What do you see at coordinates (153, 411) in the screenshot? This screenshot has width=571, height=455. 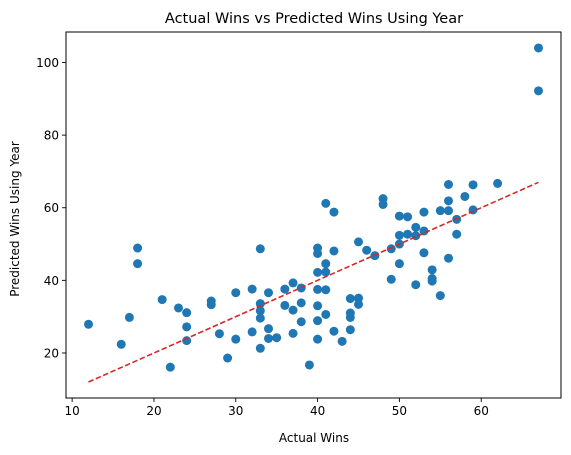 I see `x-tick-label: 20` at bounding box center [153, 411].